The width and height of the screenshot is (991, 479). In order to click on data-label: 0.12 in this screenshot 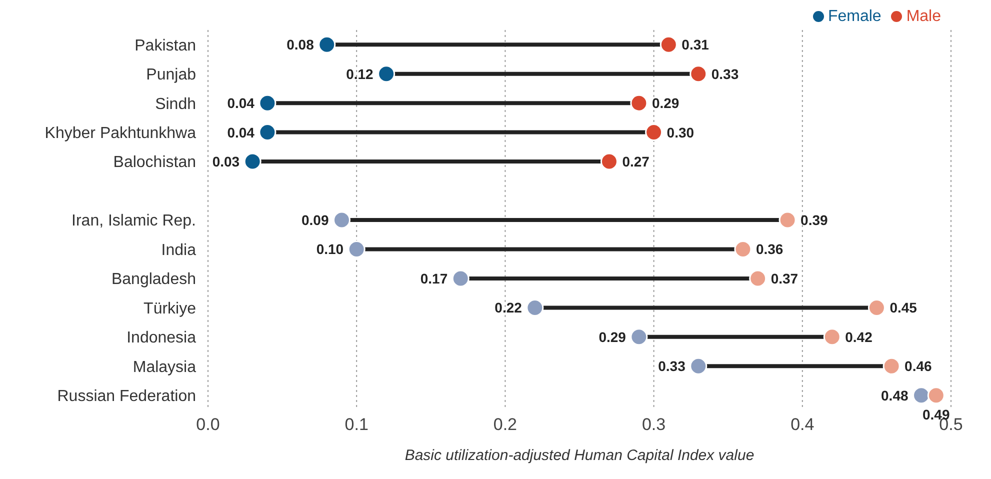, I will do `click(360, 74)`.